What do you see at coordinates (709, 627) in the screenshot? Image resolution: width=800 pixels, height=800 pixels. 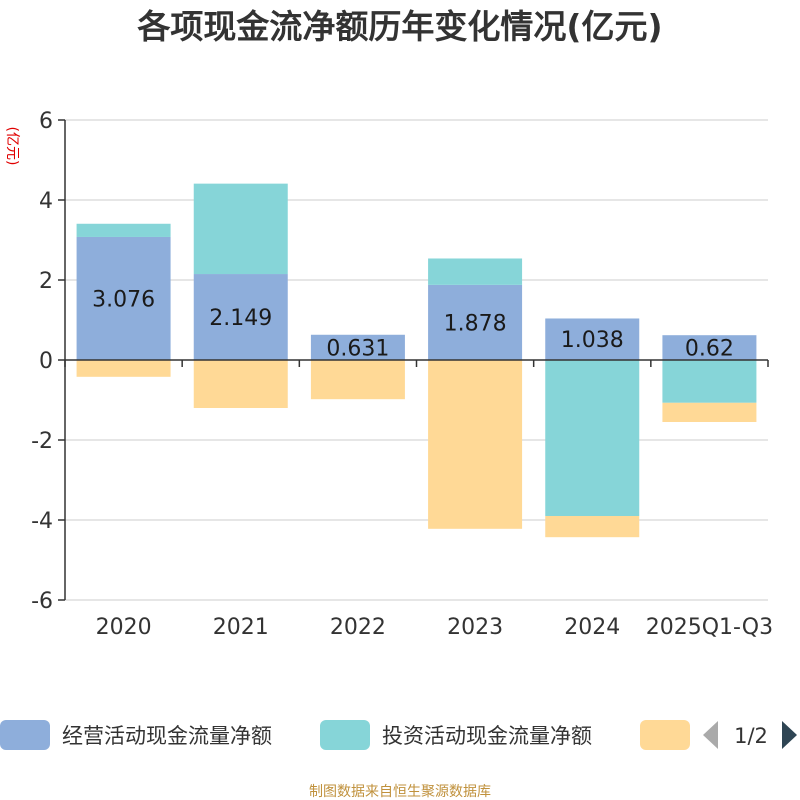 I see `x-tick-label: 2025Q1-Q3` at bounding box center [709, 627].